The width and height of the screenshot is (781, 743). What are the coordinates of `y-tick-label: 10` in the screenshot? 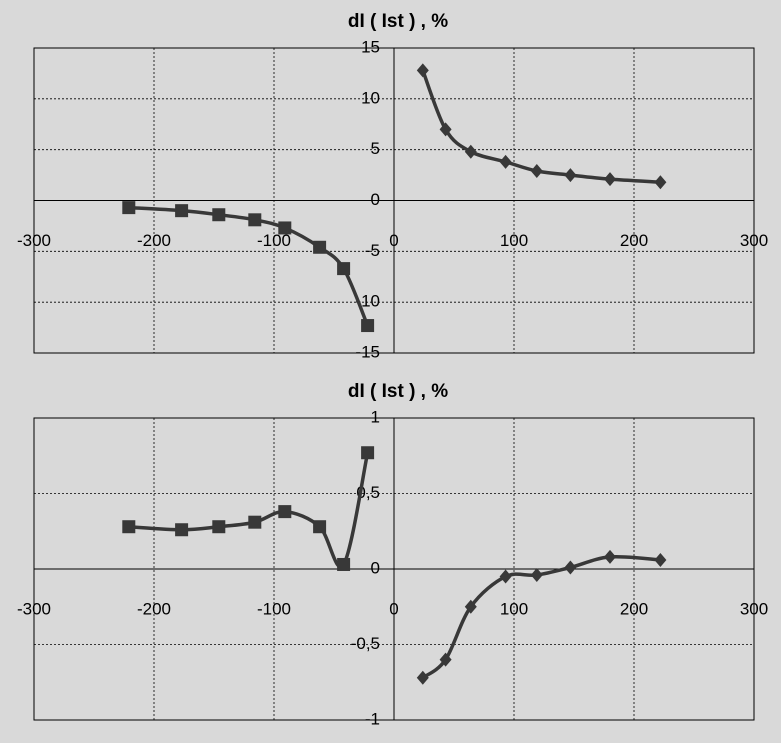 It's located at (370, 97).